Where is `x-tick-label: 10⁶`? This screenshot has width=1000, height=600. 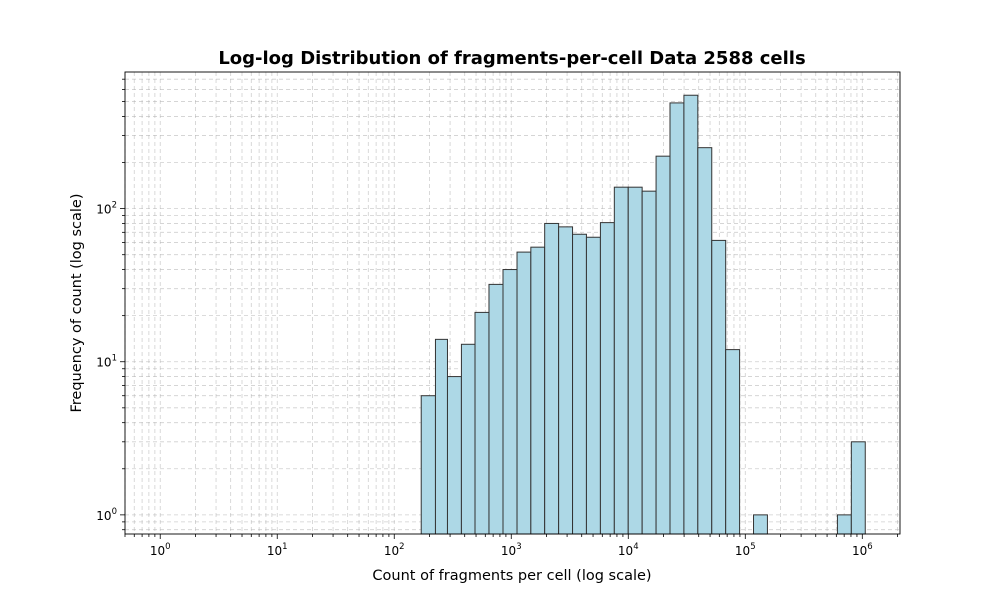 x-tick-label: 10⁶ is located at coordinates (862, 550).